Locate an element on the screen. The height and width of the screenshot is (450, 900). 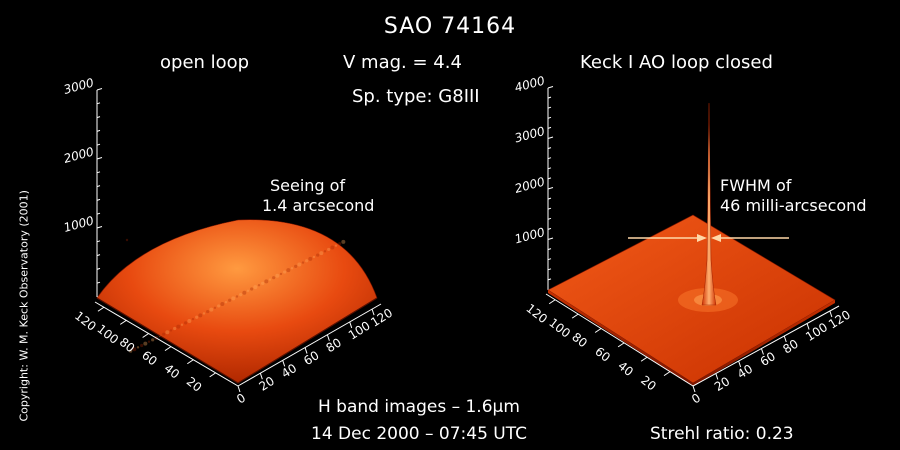
copyright-notice: Copyright: W. M. Keck Observatory (2001) is located at coordinates (24, 306).